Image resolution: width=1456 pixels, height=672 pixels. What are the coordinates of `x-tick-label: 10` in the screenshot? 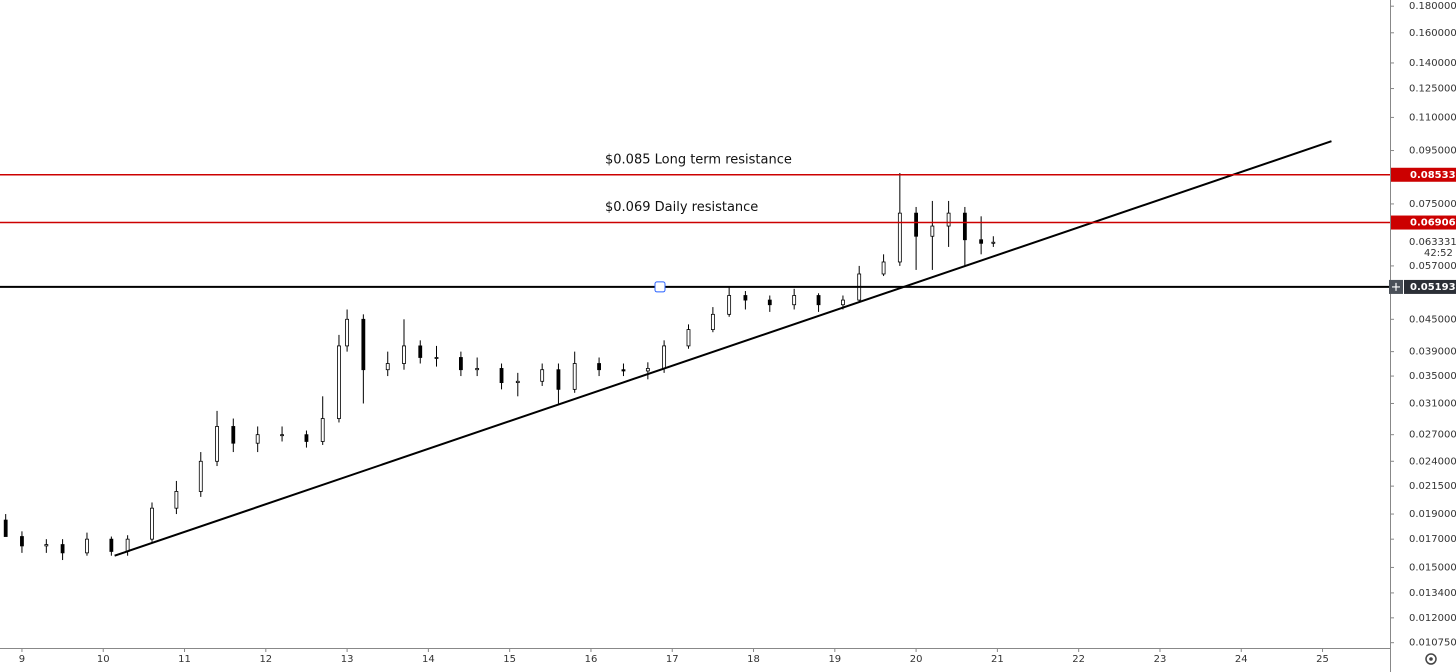 It's located at (103, 659).